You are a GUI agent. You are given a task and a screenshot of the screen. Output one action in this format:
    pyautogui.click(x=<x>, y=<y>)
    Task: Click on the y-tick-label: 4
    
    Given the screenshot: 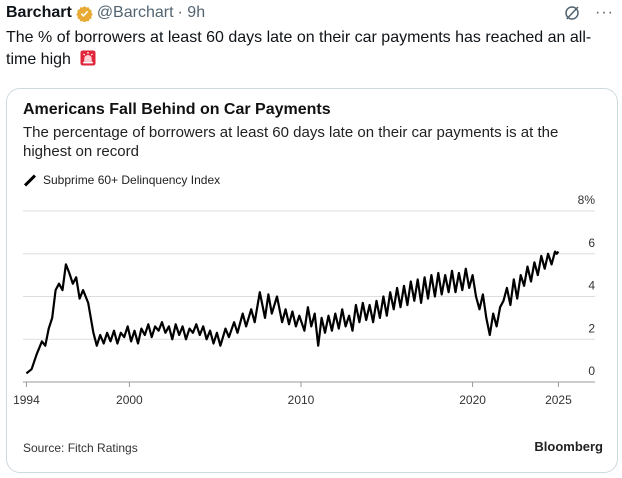 What is the action you would take?
    pyautogui.click(x=591, y=286)
    